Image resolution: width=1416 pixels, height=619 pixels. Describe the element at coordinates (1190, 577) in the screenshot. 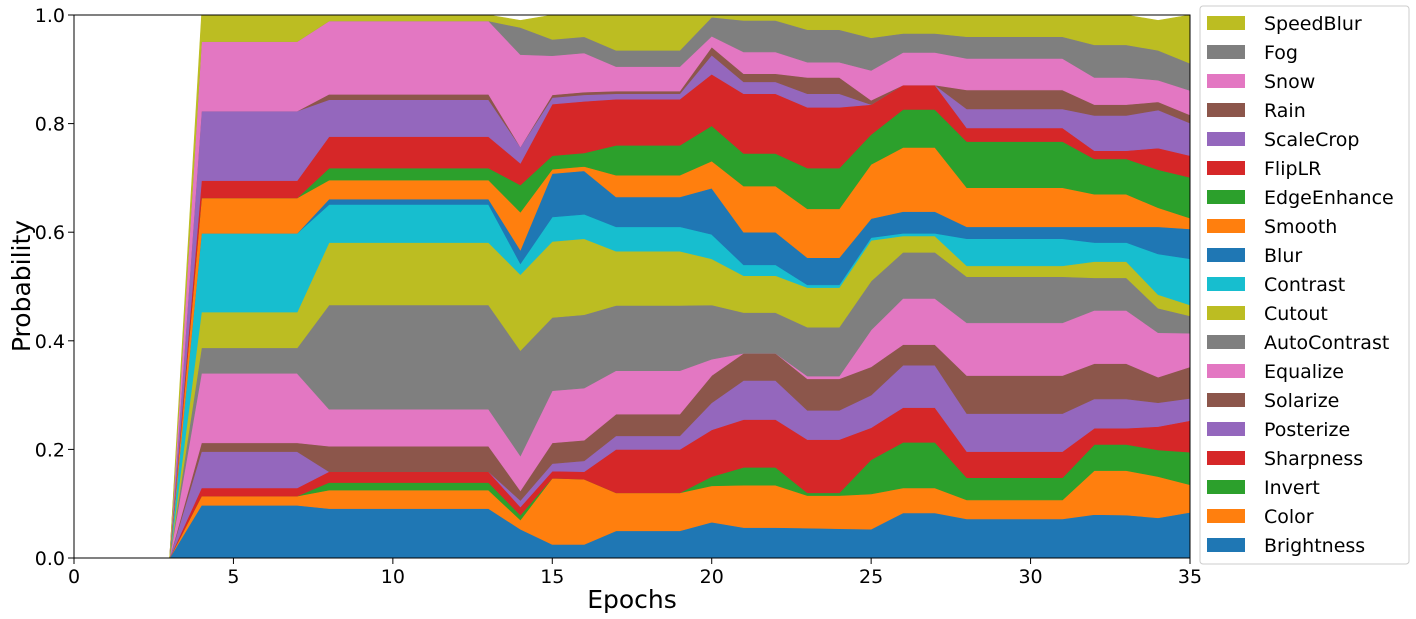

I see `x-tick-label: 35` at that location.